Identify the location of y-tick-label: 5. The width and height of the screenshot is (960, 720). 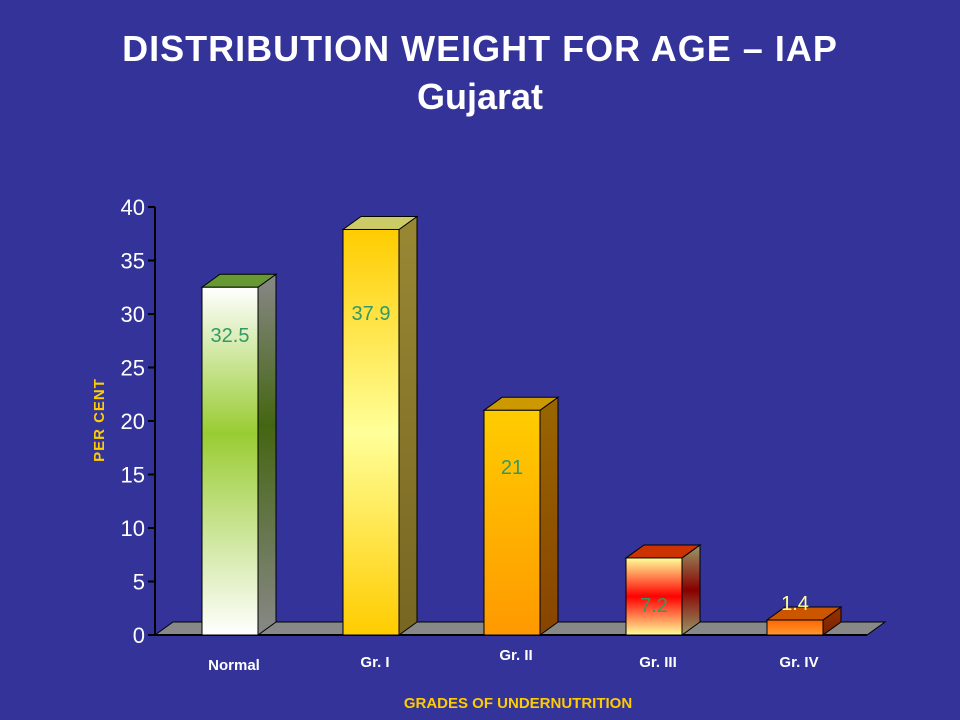
(139, 582).